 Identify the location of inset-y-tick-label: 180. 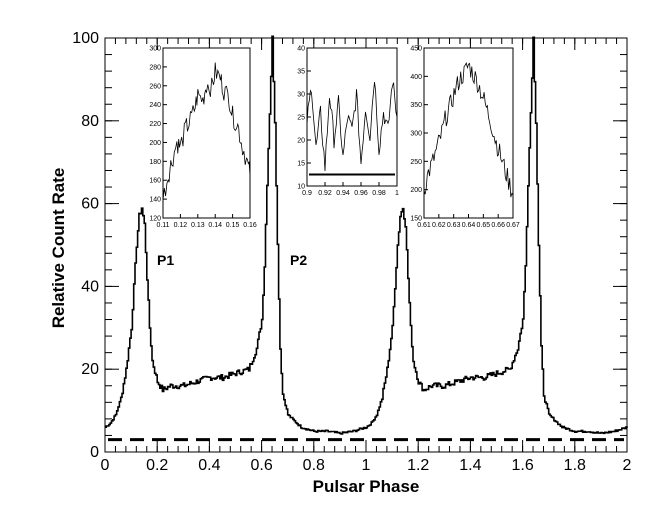
(155, 162).